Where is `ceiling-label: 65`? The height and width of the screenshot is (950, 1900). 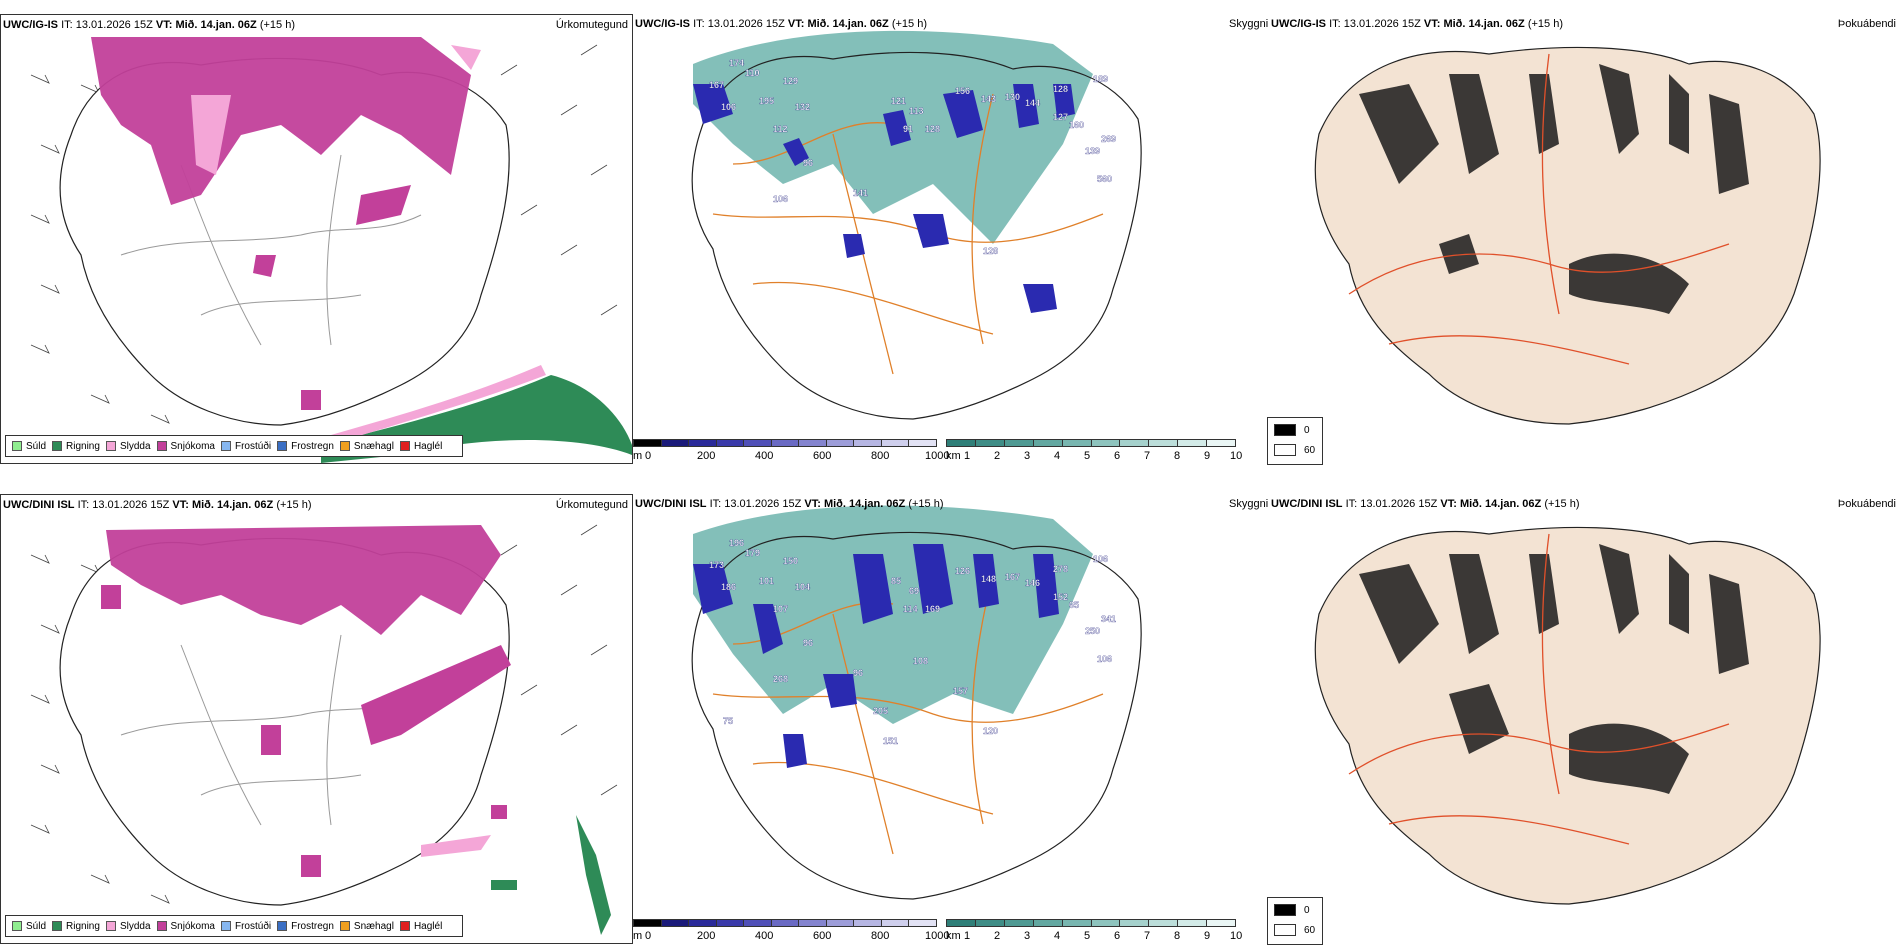 ceiling-label: 65 is located at coordinates (1074, 605).